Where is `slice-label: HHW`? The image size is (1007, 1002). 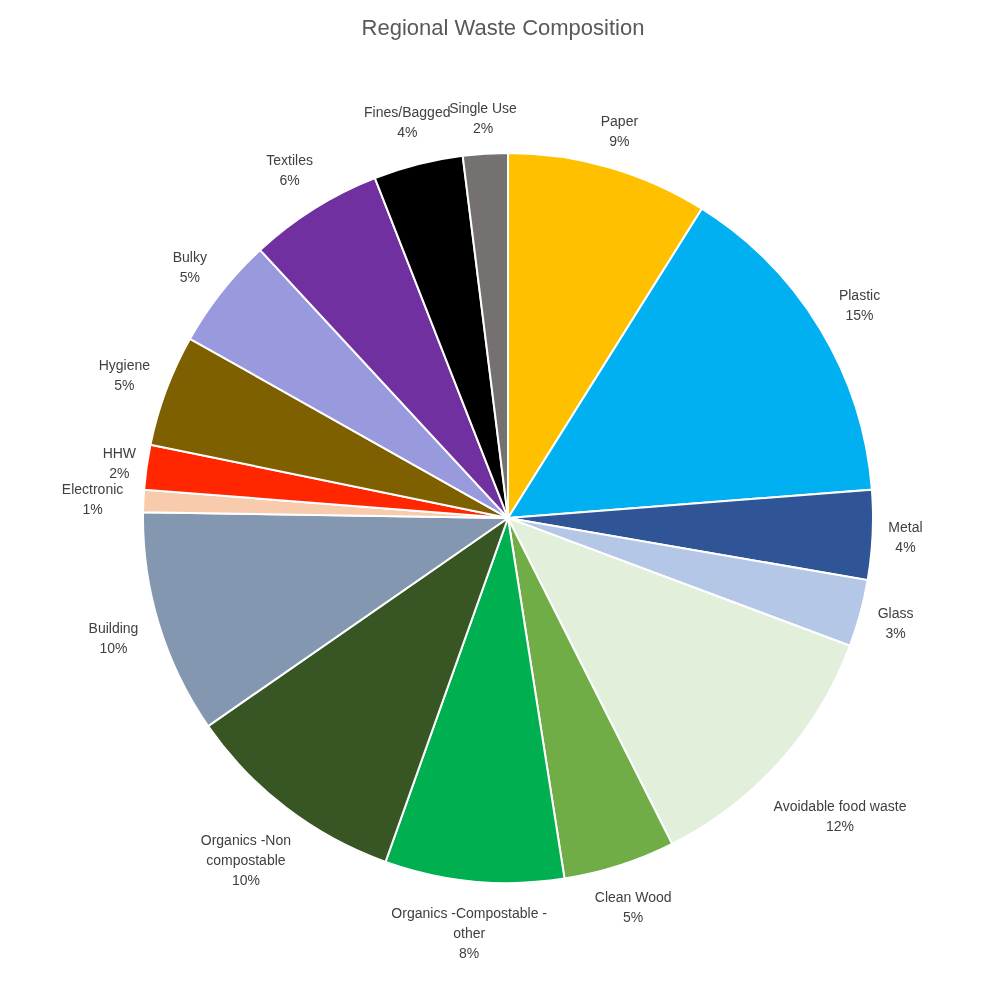
slice-label: HHW is located at coordinates (119, 453).